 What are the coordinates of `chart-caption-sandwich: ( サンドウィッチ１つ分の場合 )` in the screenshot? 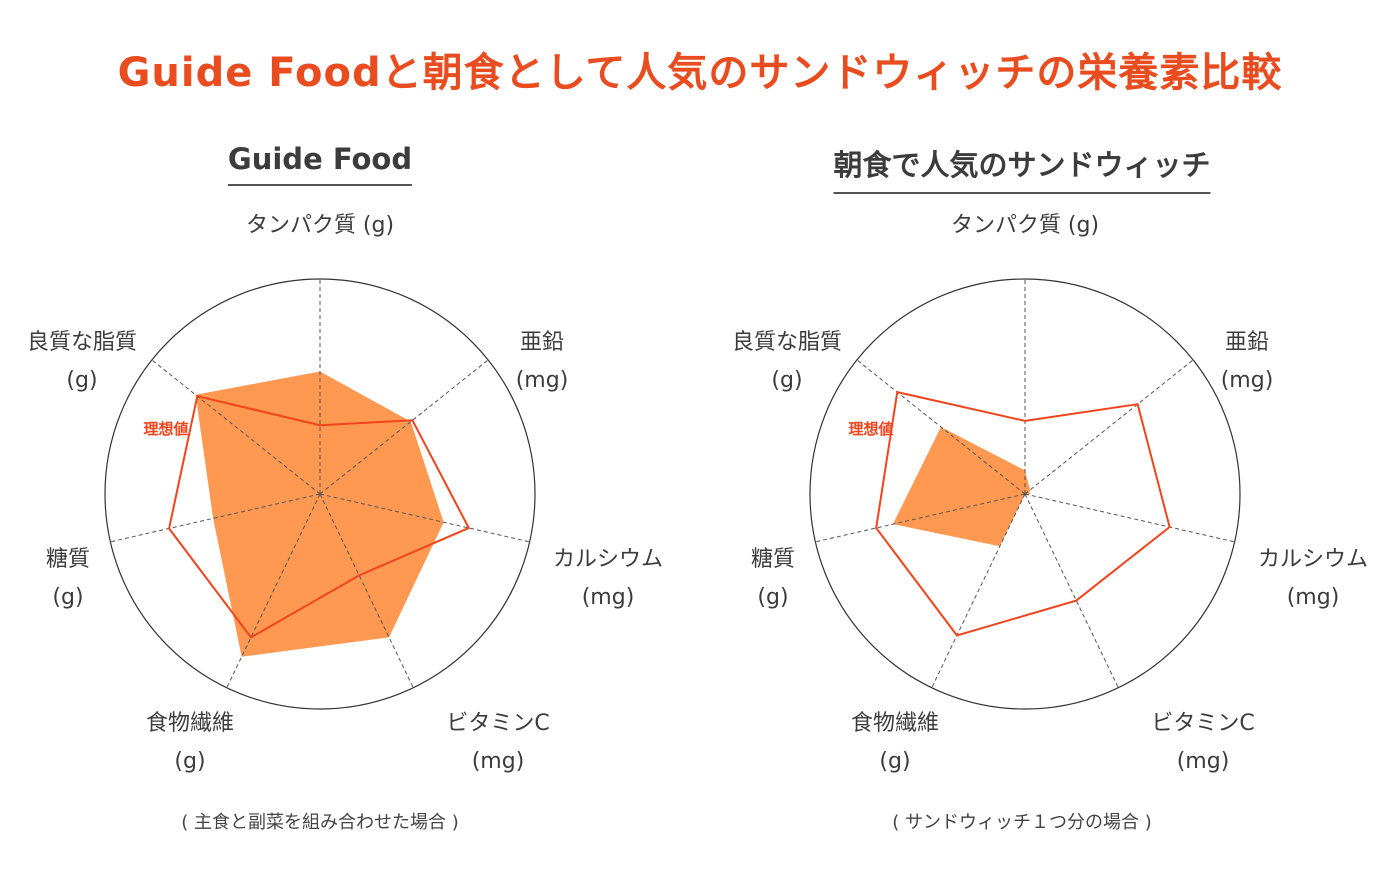 It's located at (1022, 822).